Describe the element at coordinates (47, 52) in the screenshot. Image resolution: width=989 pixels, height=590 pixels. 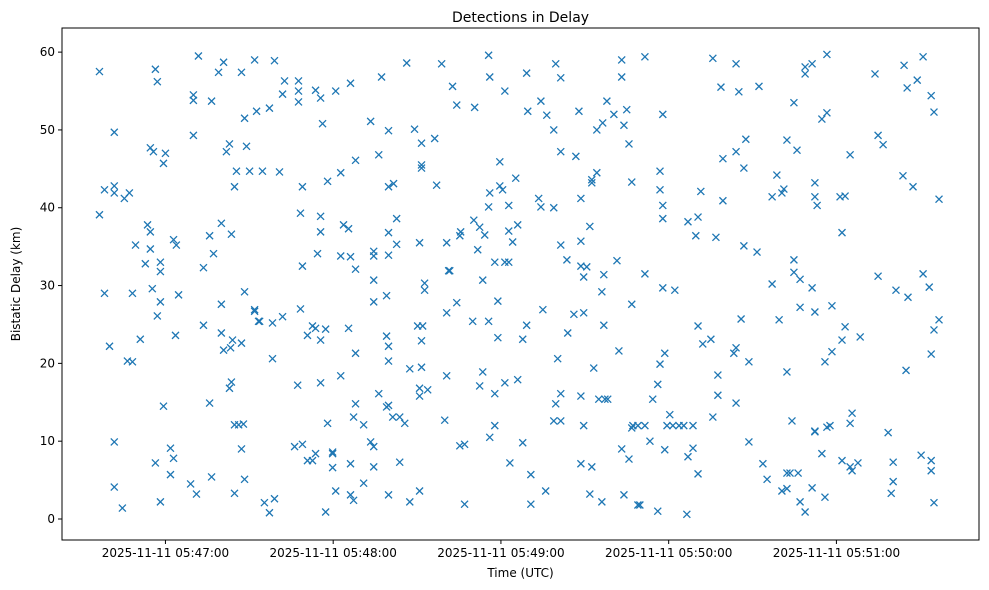
I see `y-tick-label: 60` at that location.